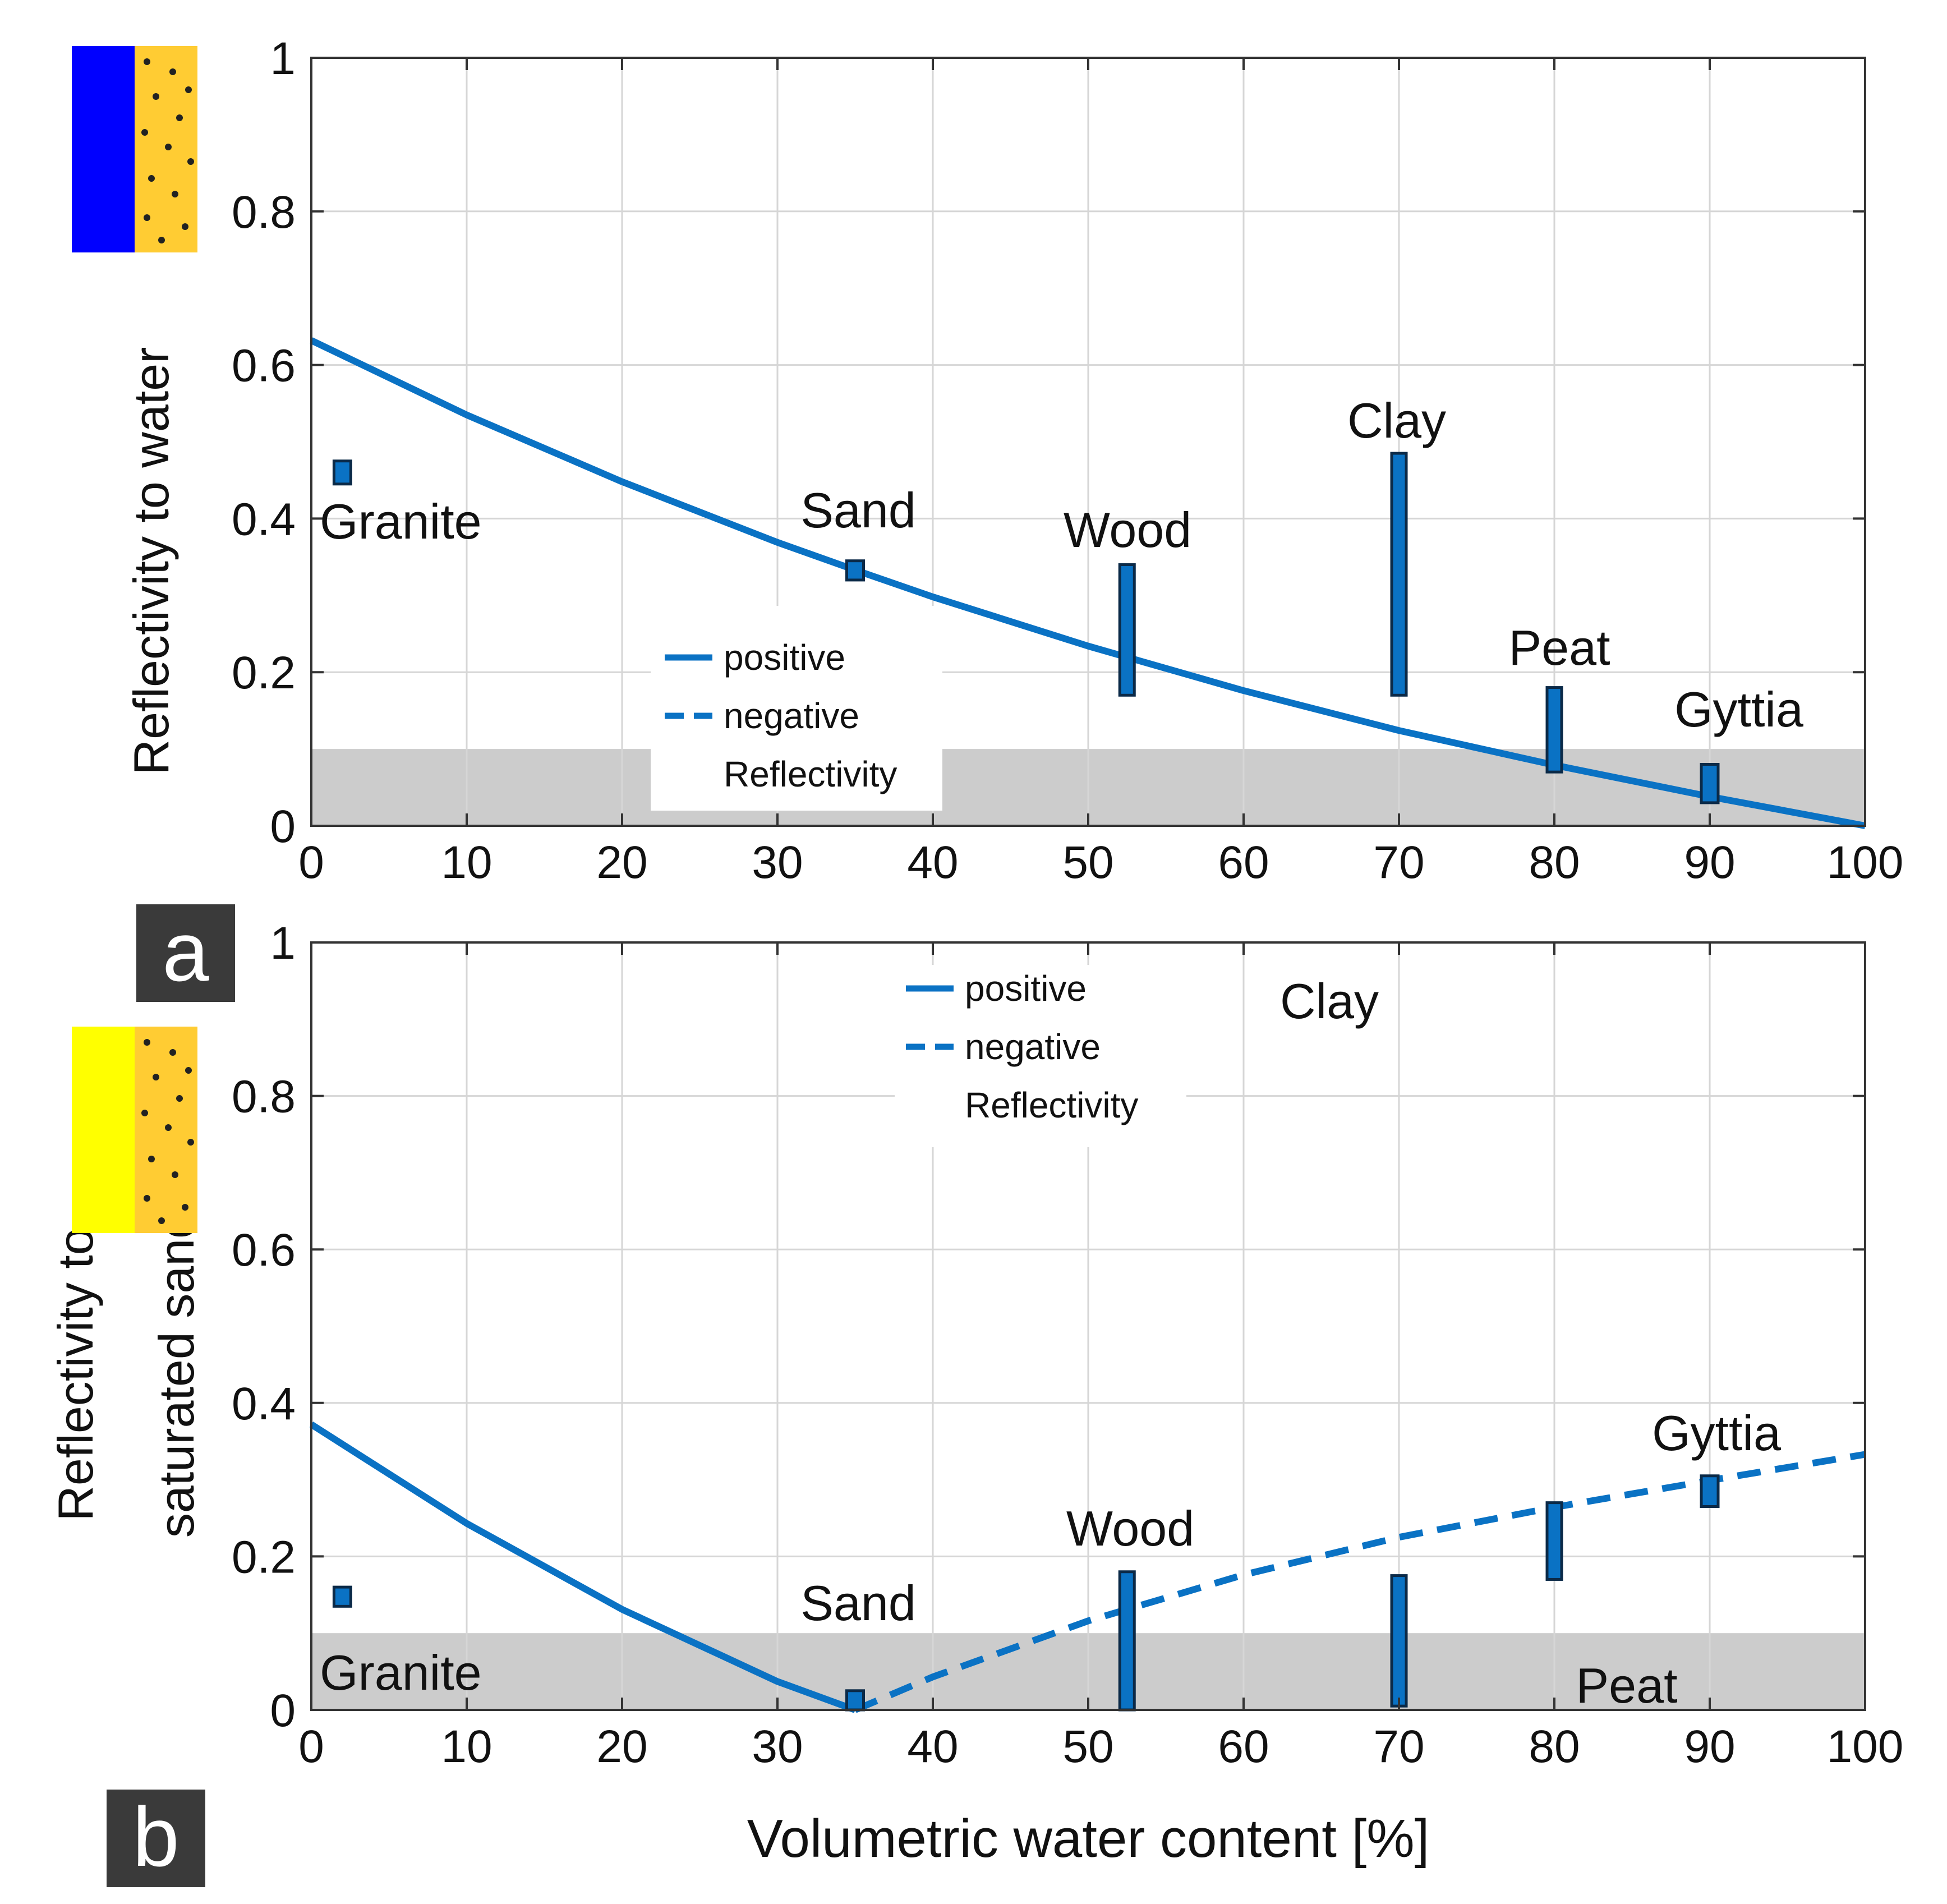 The height and width of the screenshot is (1904, 1947). I want to click on markers-b, so click(1026, 1593).